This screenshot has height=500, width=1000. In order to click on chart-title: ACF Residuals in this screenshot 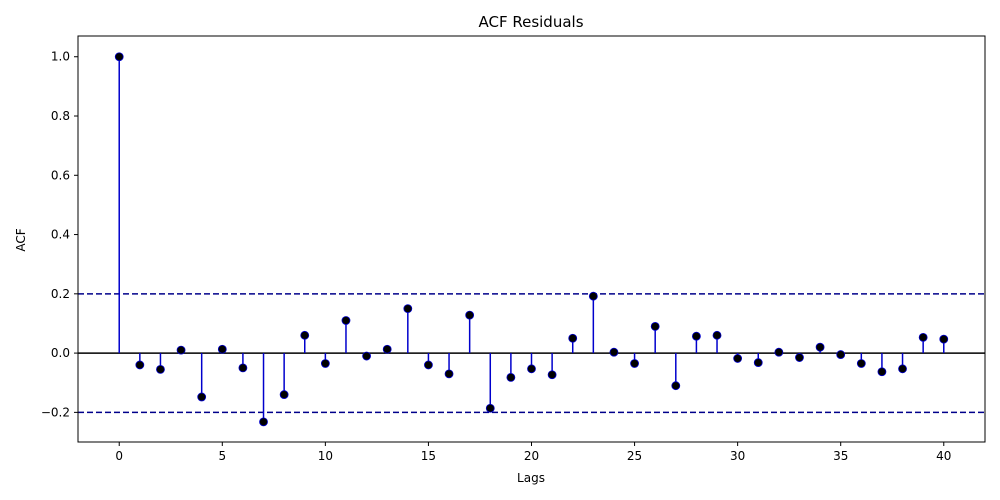, I will do `click(530, 22)`.